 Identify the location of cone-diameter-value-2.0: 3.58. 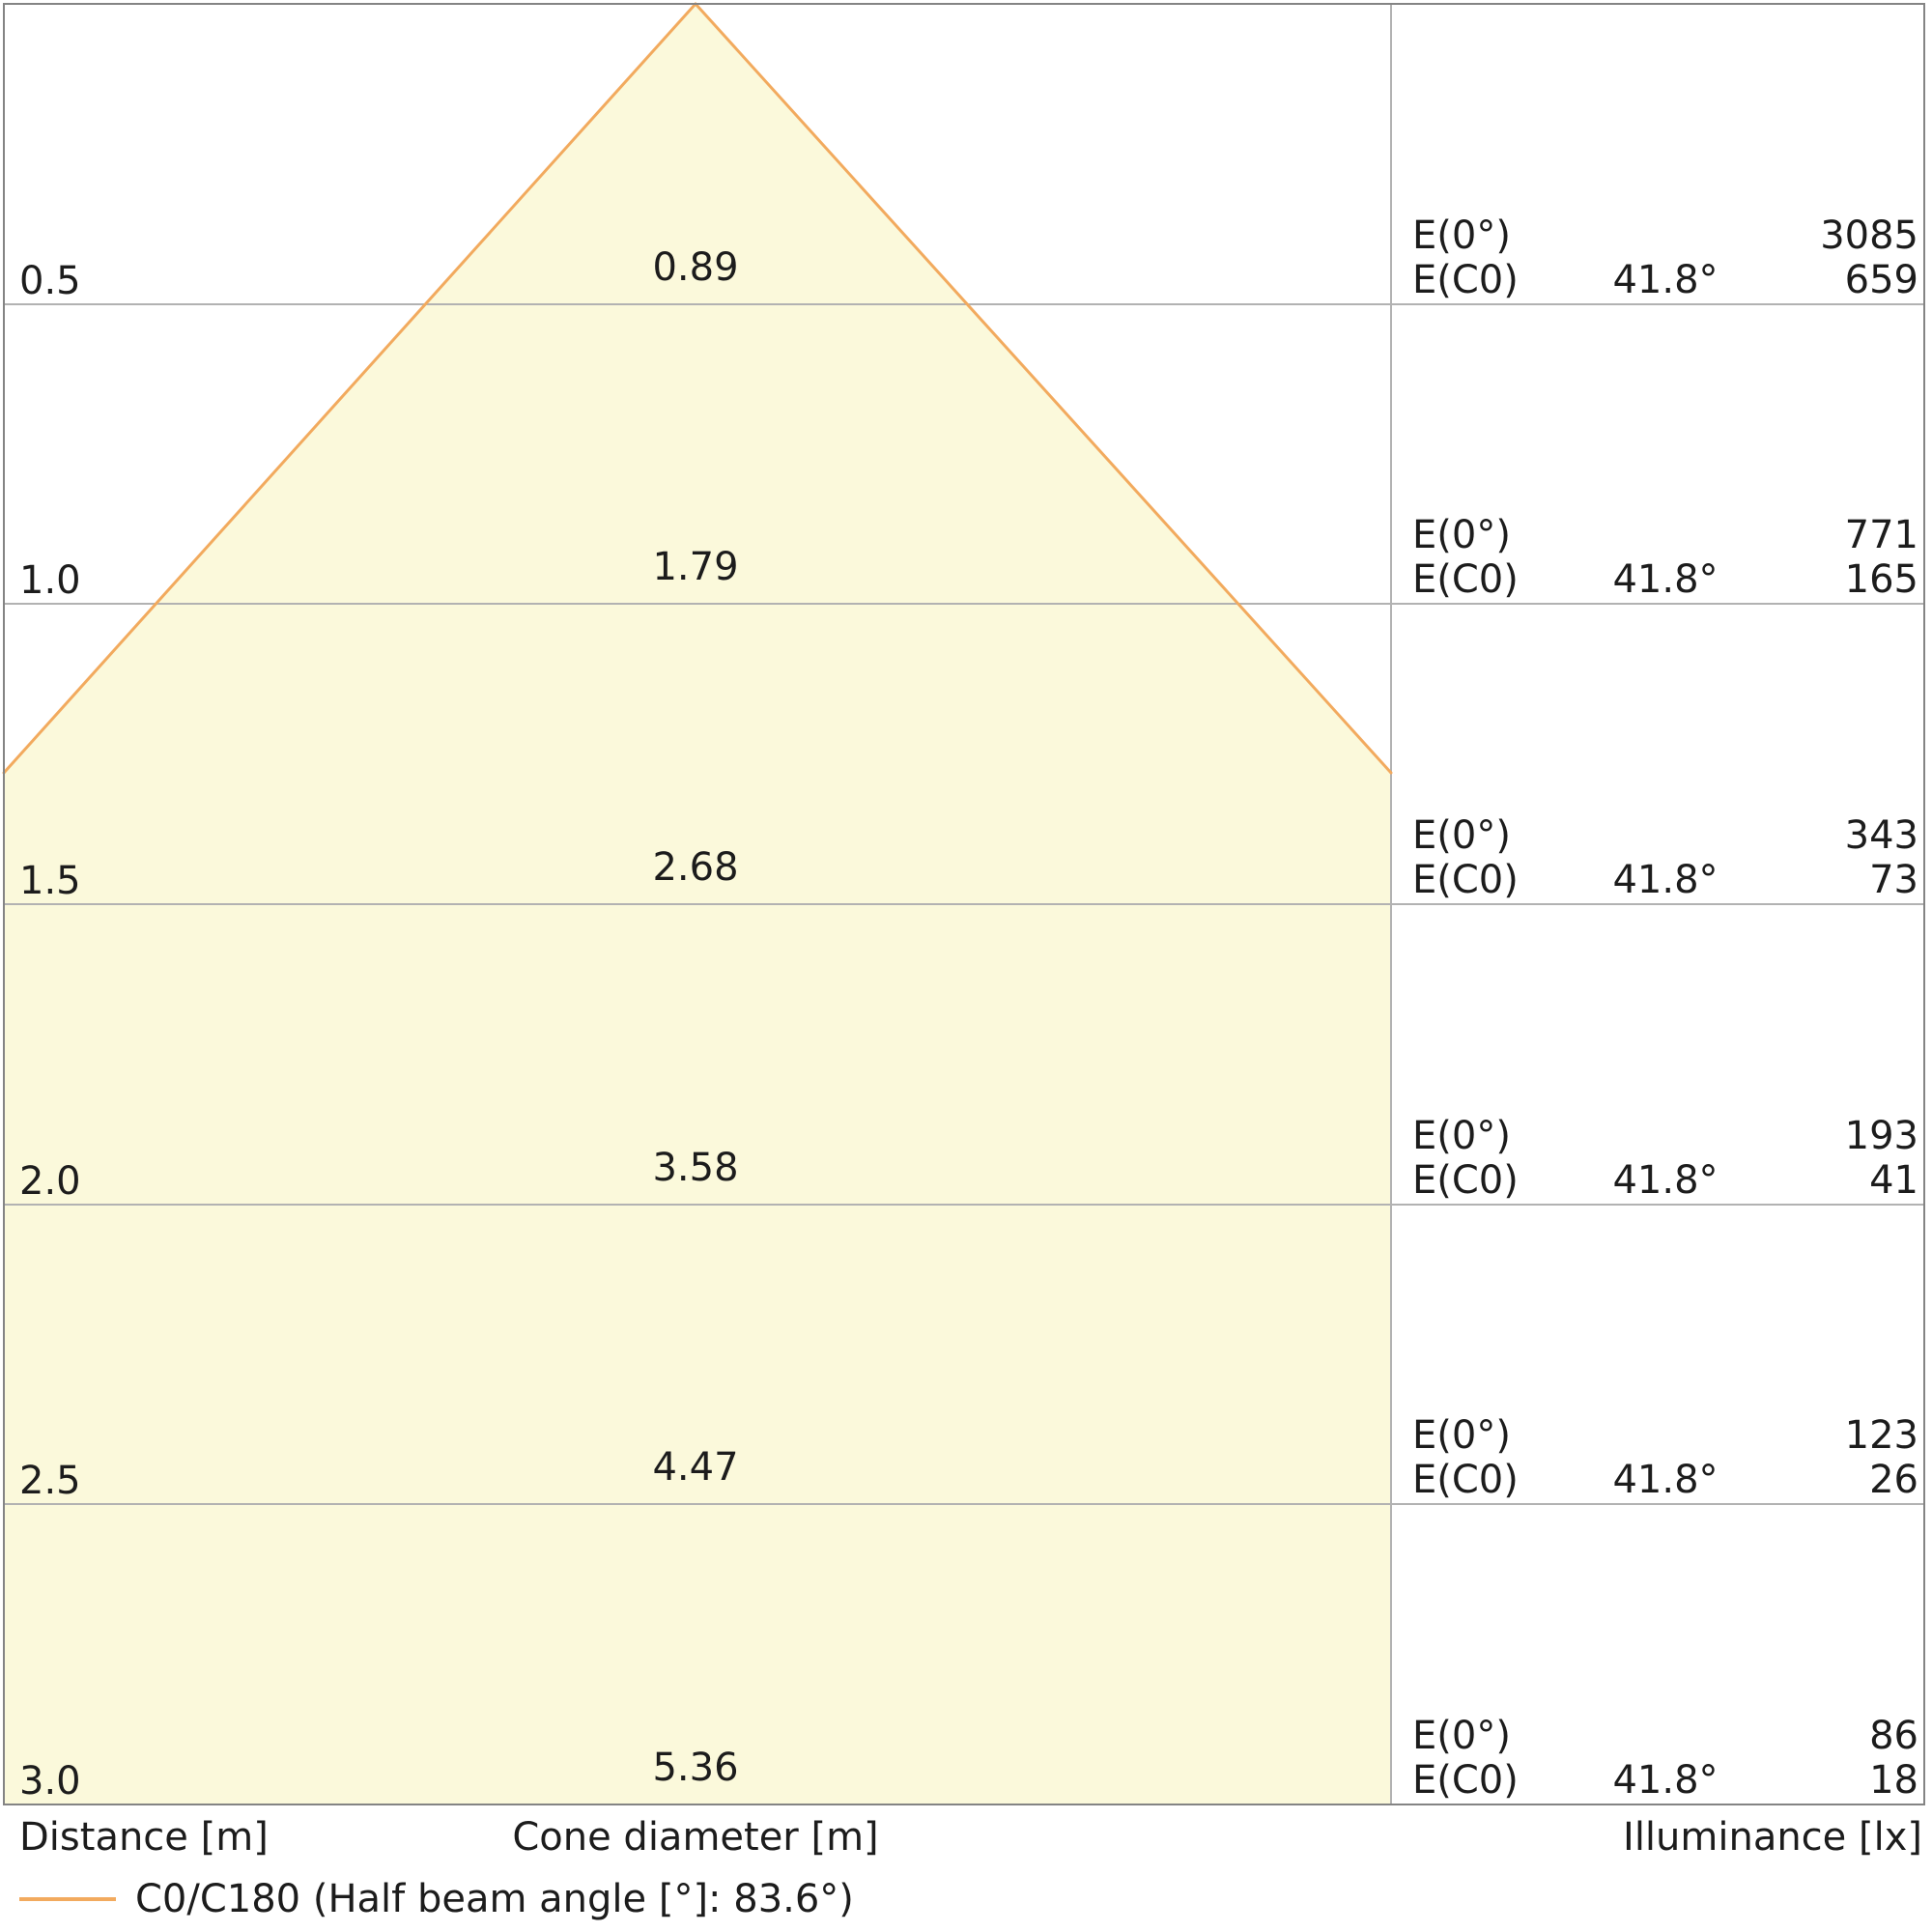
(695, 1168).